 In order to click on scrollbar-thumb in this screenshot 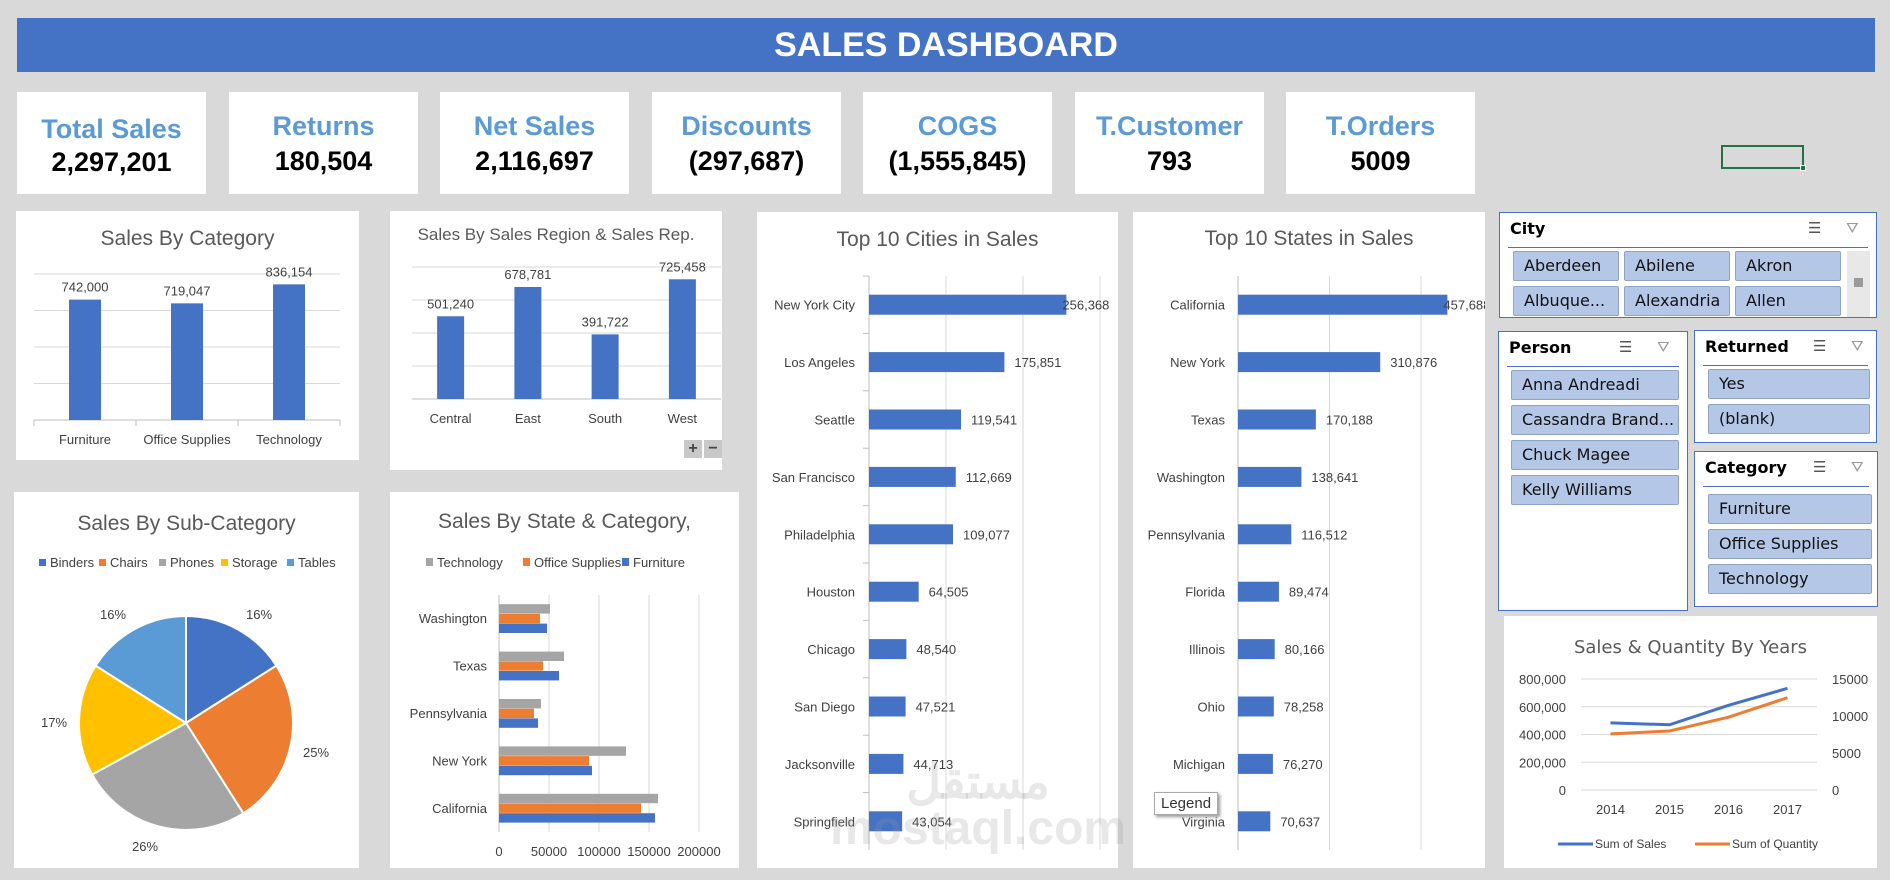, I will do `click(1858, 282)`.